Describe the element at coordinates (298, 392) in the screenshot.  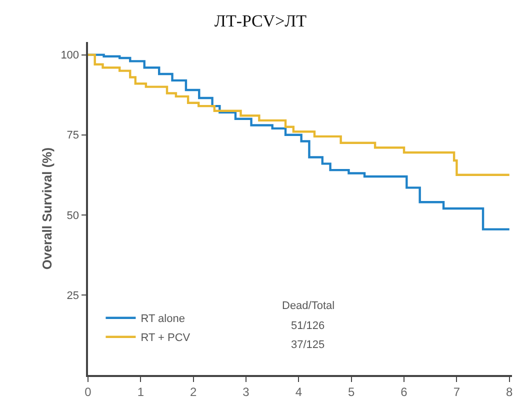
I see `x-tick-label: 4` at that location.